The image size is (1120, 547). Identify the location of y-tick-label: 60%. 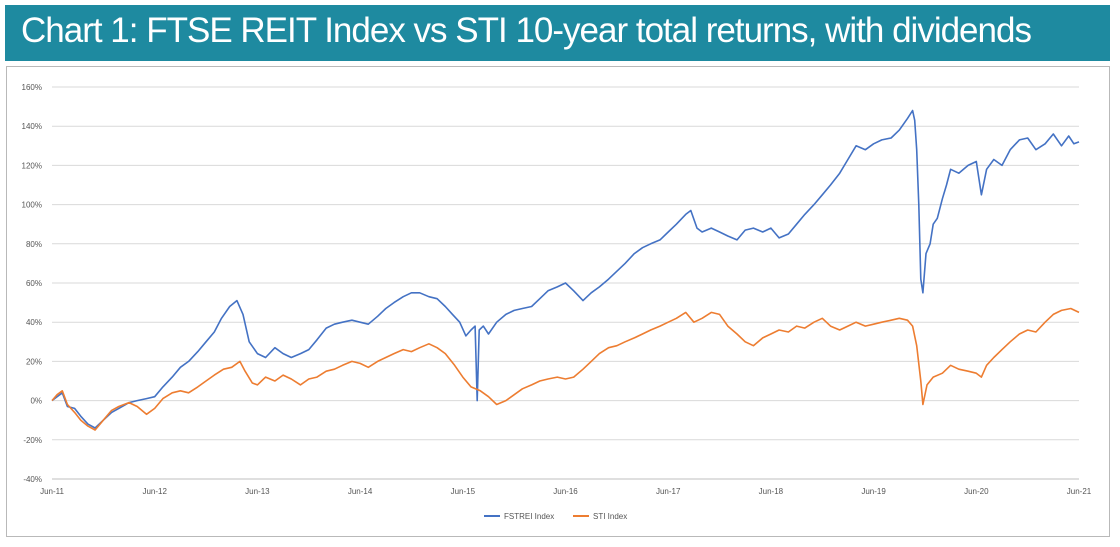
(34, 283).